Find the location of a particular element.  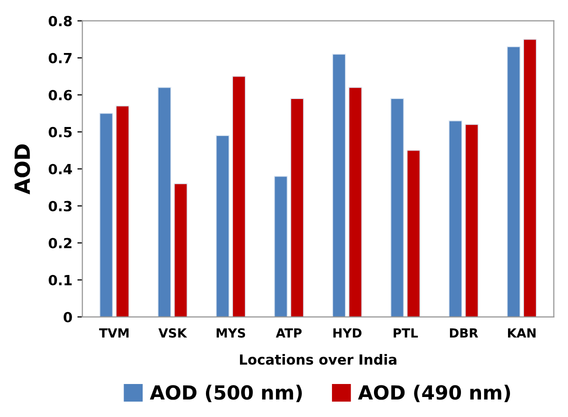

x-tick-label: VSK is located at coordinates (173, 333).